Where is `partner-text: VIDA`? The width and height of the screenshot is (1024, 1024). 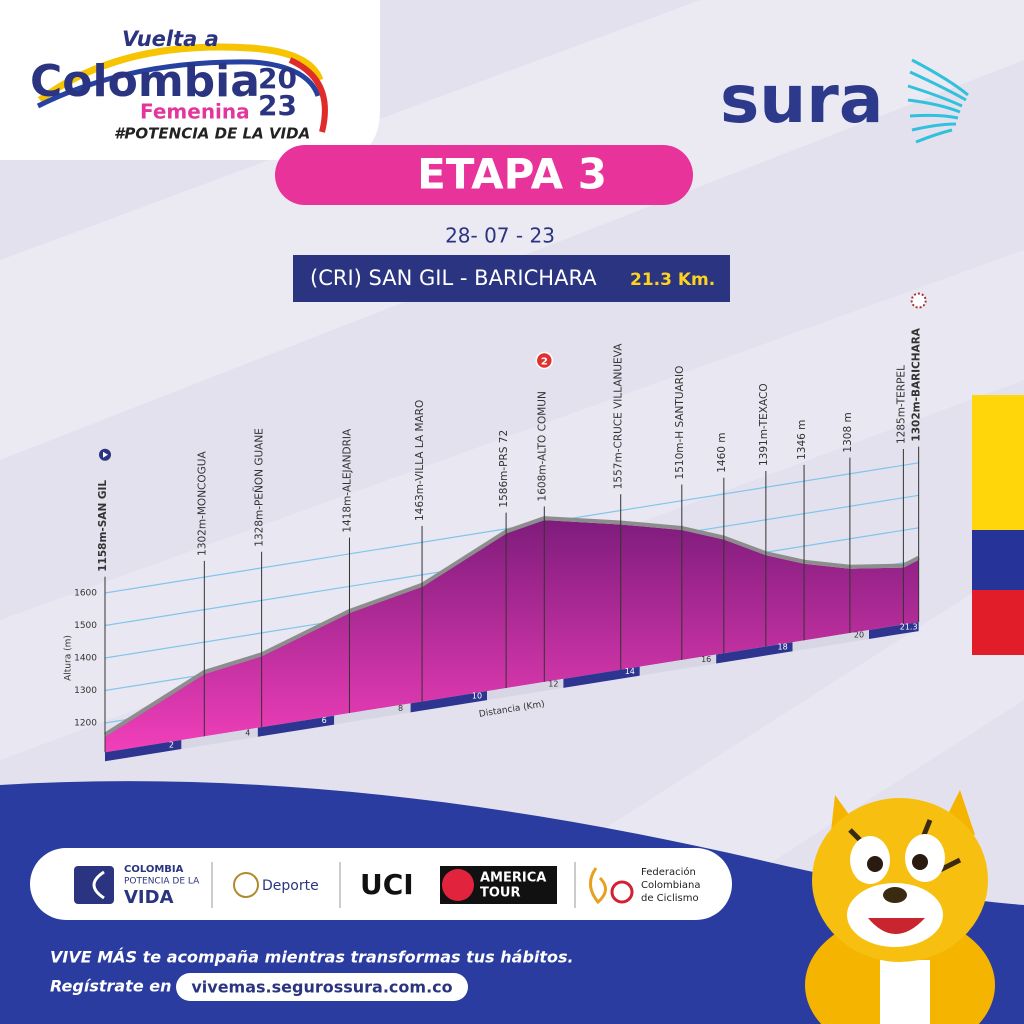
partner-text: VIDA is located at coordinates (149, 897).